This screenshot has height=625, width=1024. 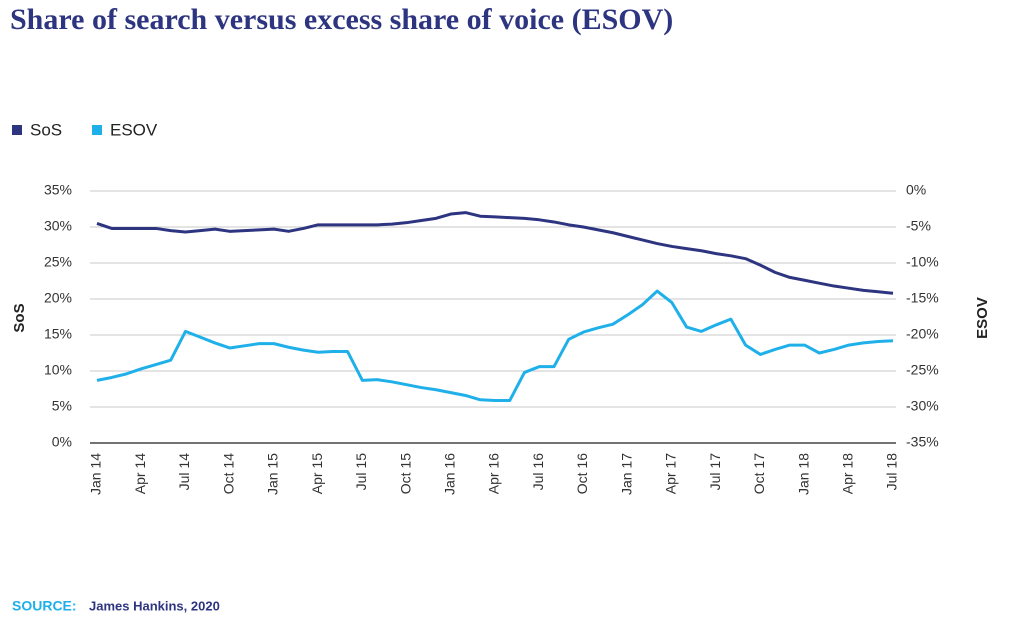 I want to click on y-tick-label: 30%, so click(x=58, y=226).